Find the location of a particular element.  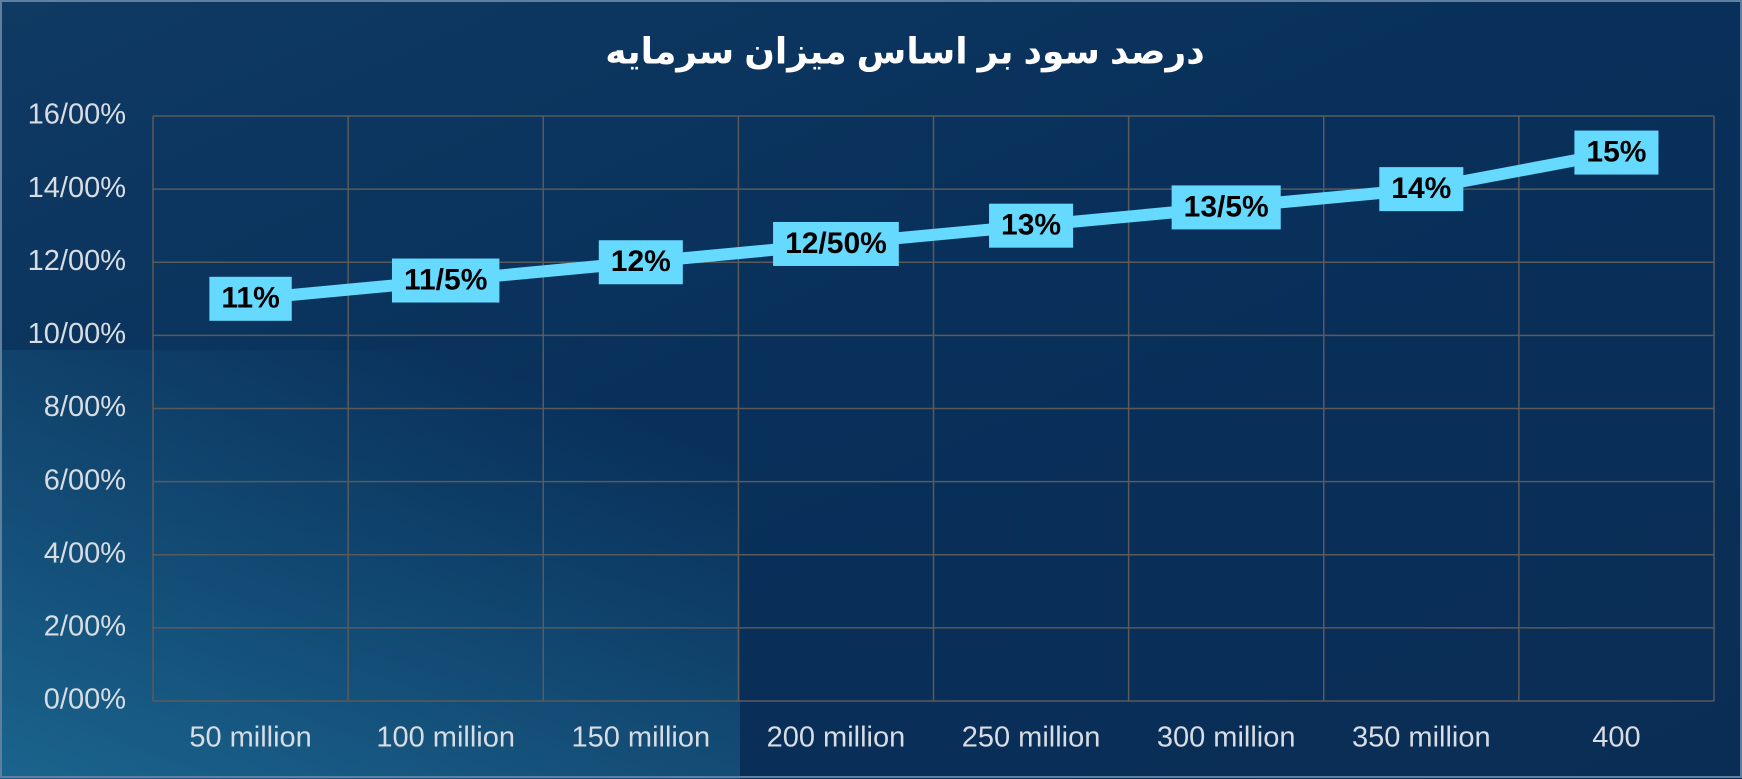

data-label: 12% is located at coordinates (641, 261).